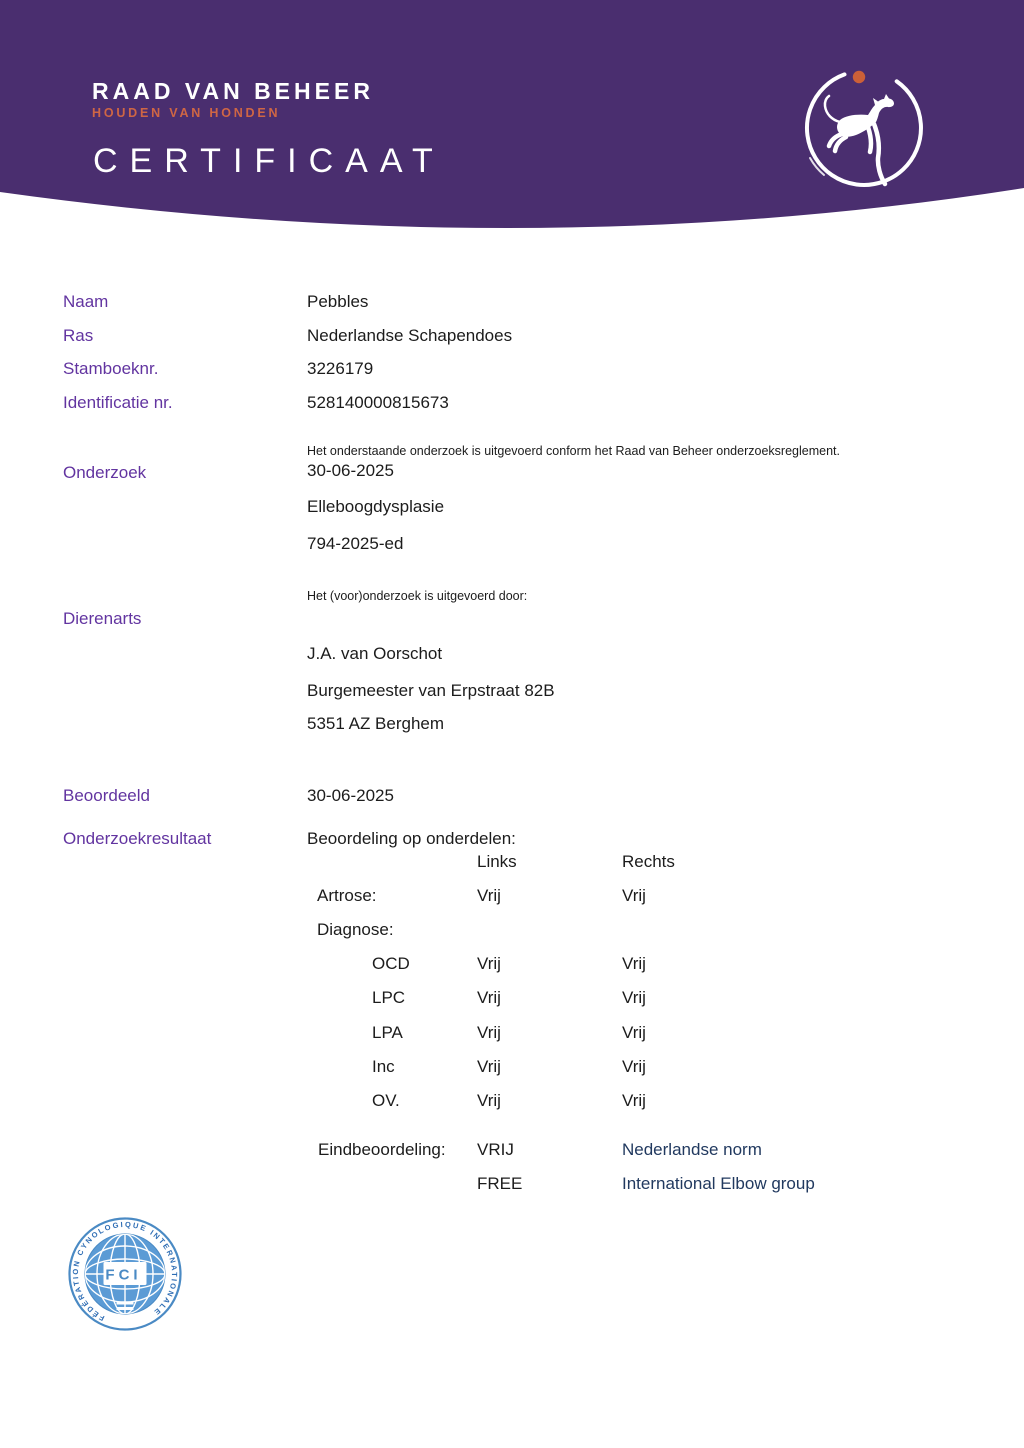 This screenshot has height=1448, width=1024. Describe the element at coordinates (865, 115) in the screenshot. I see `dog-silhouette` at that location.